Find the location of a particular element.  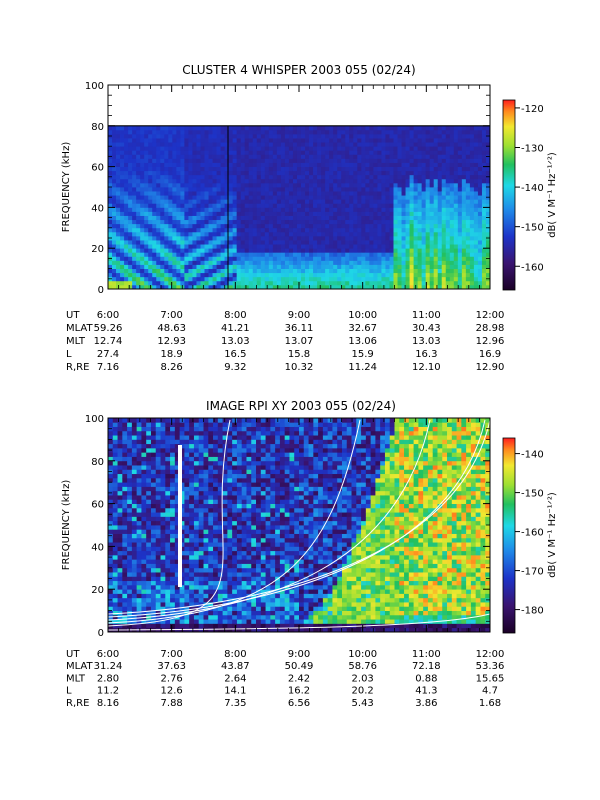

colorbar-tick-label: -140 is located at coordinates (532, 188).